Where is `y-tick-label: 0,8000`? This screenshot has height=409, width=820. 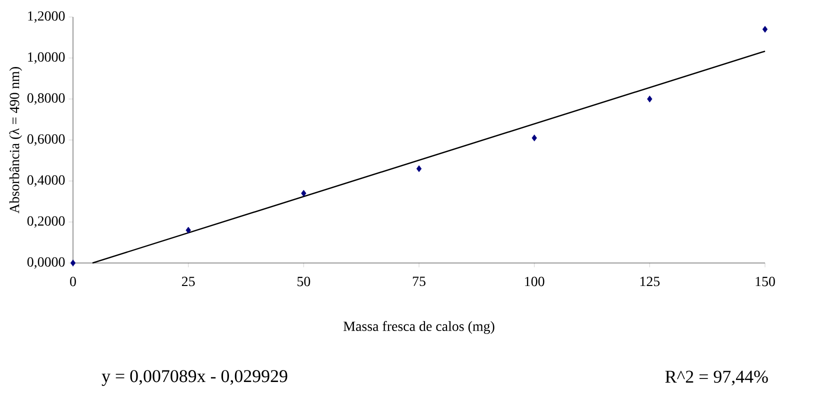 y-tick-label: 0,8000 is located at coordinates (46, 99).